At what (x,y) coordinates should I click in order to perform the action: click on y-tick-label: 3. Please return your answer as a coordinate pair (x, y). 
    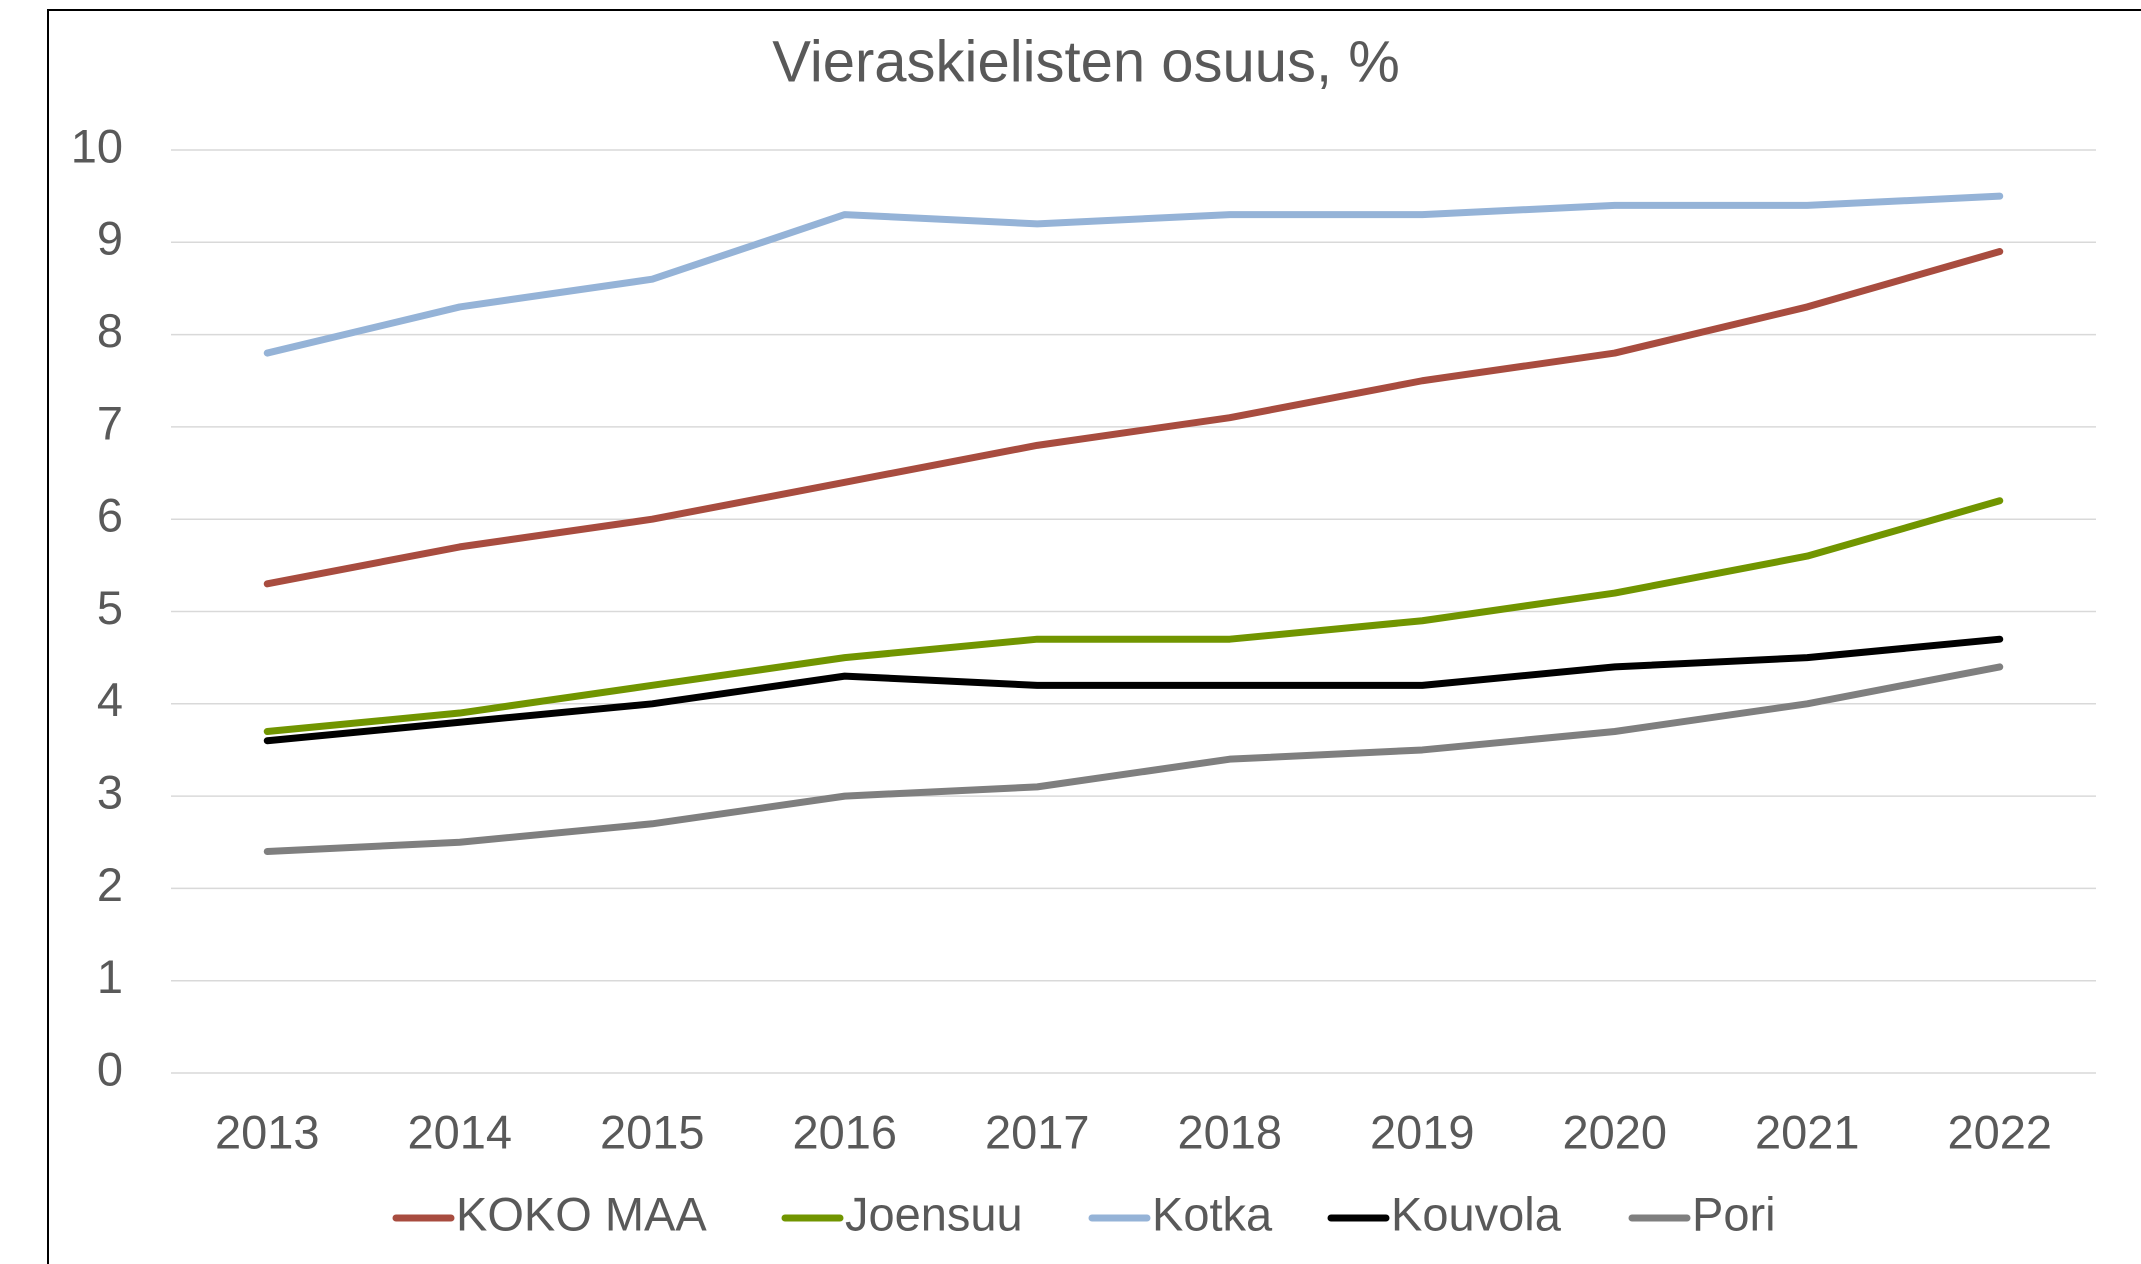
    Looking at the image, I should click on (110, 792).